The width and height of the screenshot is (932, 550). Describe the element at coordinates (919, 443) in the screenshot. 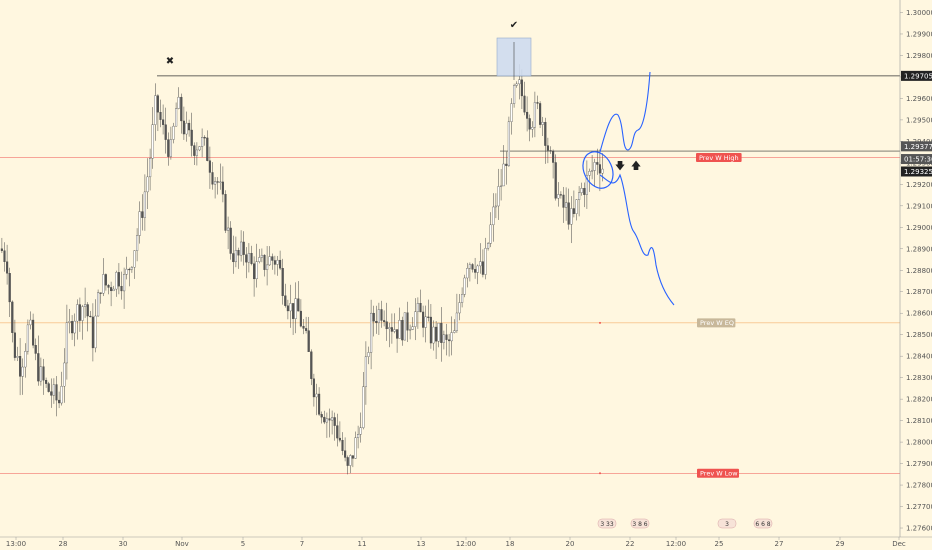

I see `y-tick-label: 1.28000` at that location.